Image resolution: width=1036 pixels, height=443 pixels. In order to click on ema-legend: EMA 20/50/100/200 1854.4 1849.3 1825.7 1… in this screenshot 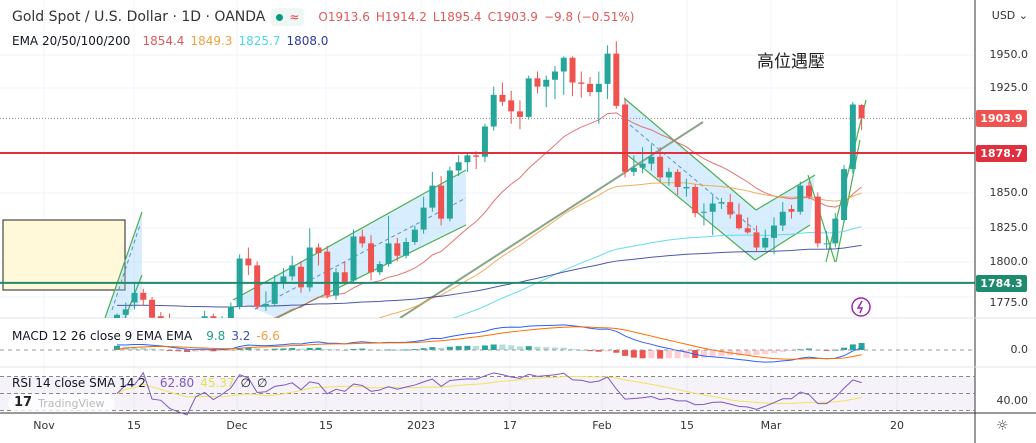, I will do `click(170, 41)`.